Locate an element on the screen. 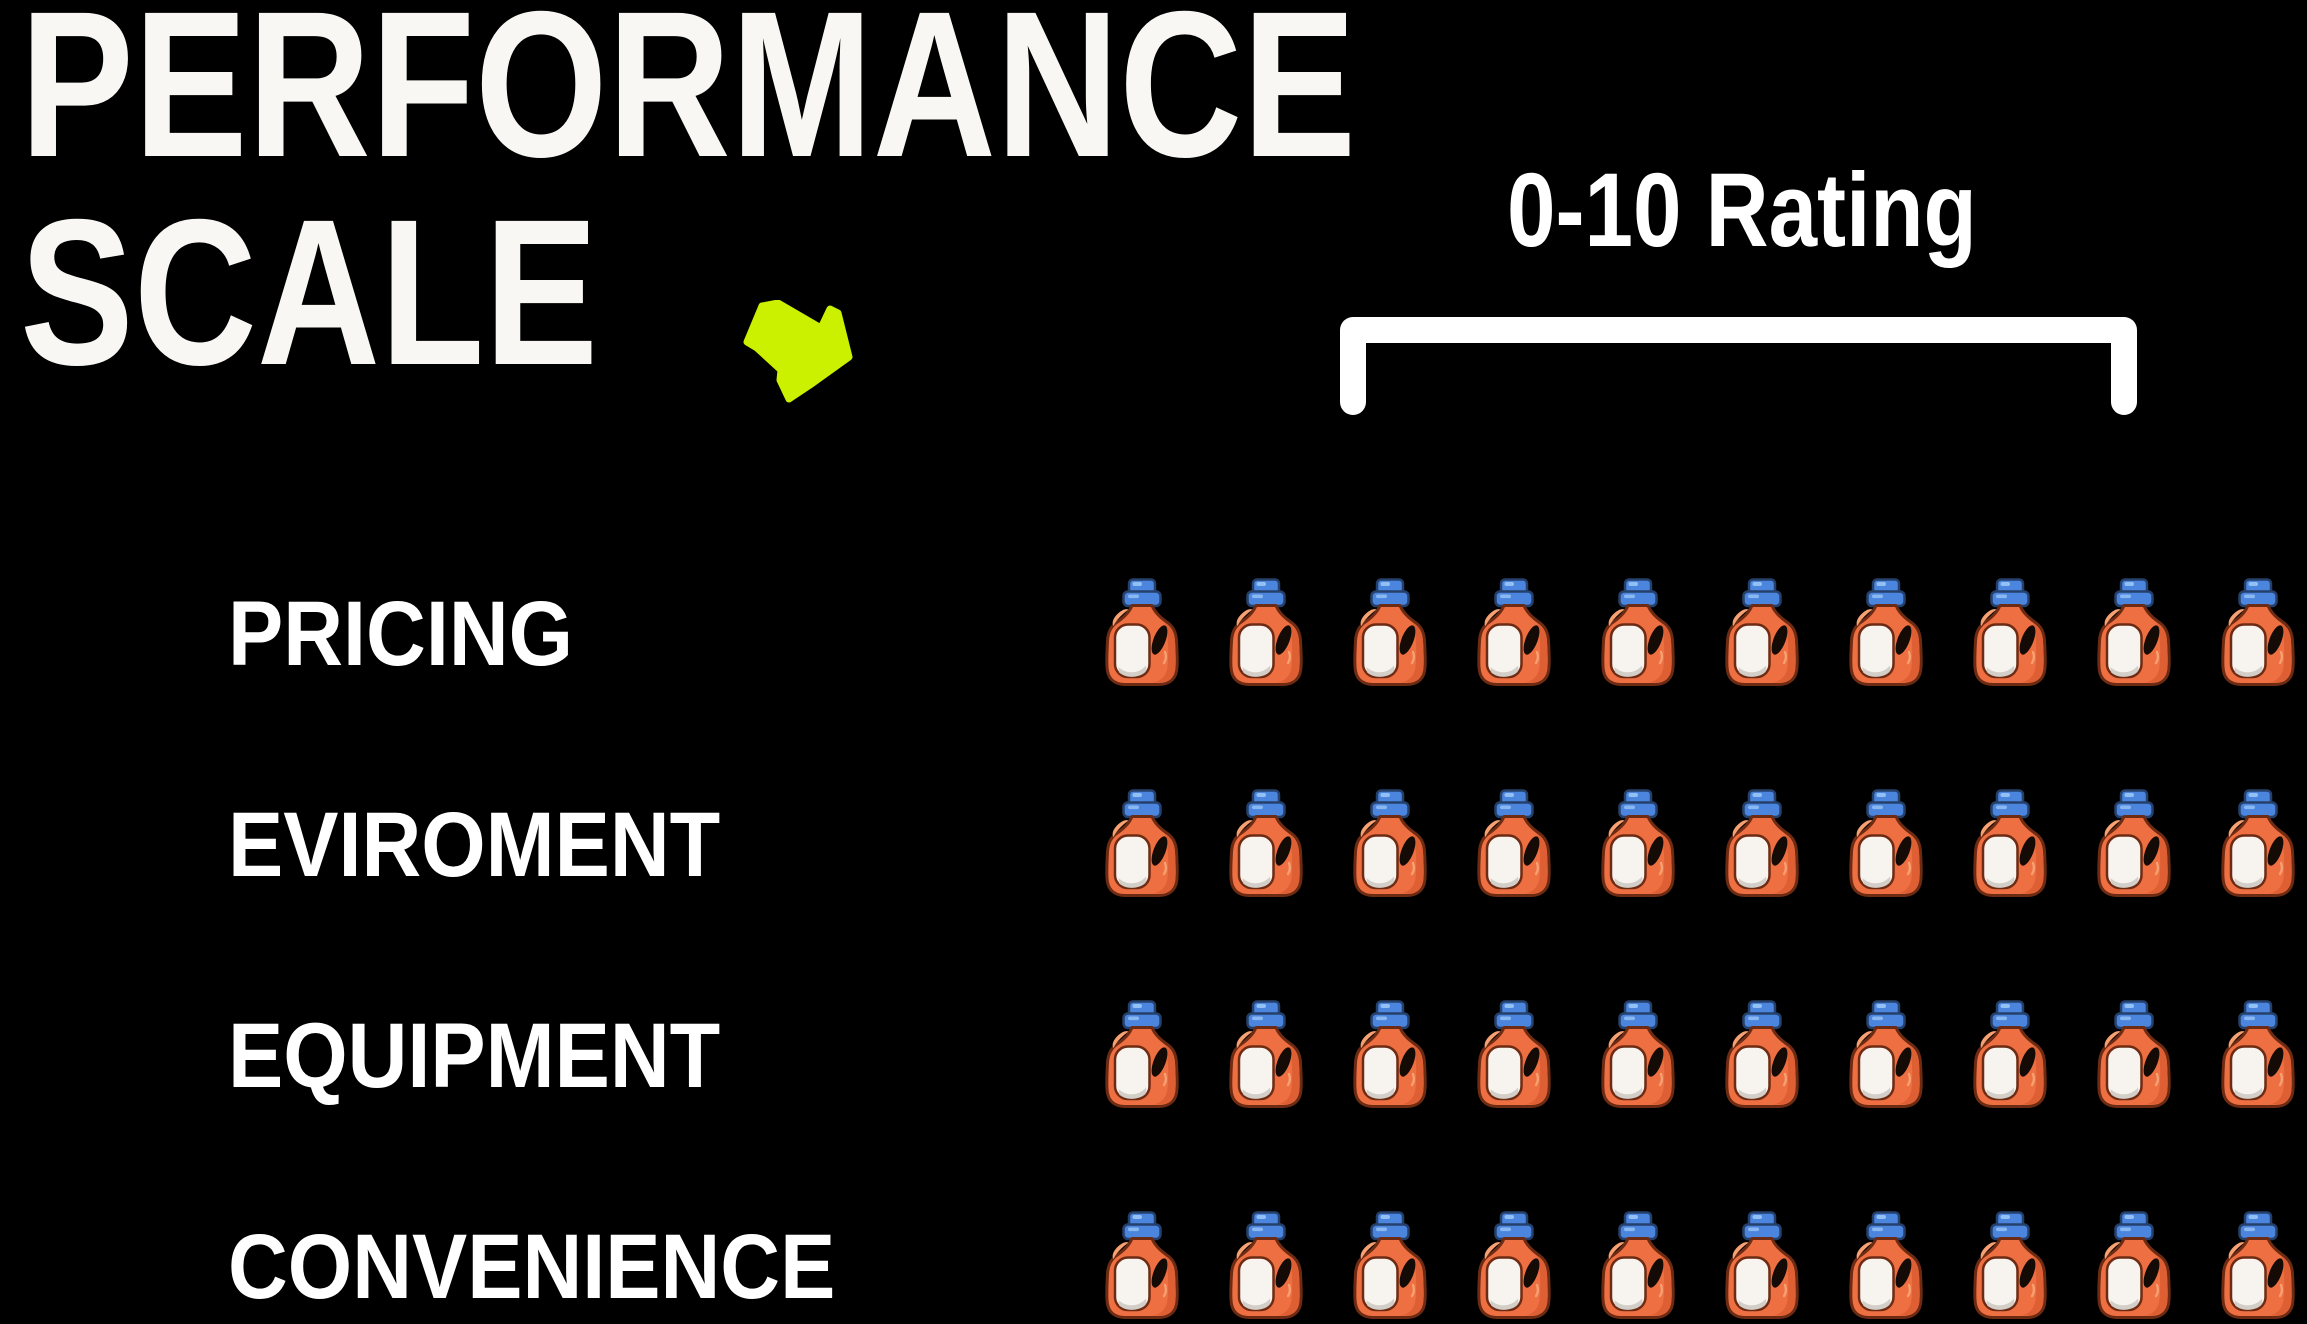 The width and height of the screenshot is (2307, 1324). rating-range-bracket-icon is located at coordinates (1738, 366).